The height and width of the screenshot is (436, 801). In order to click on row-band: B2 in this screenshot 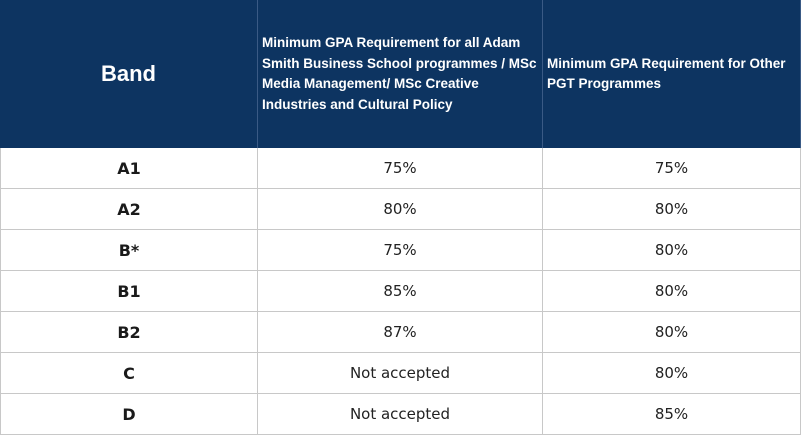, I will do `click(129, 332)`.